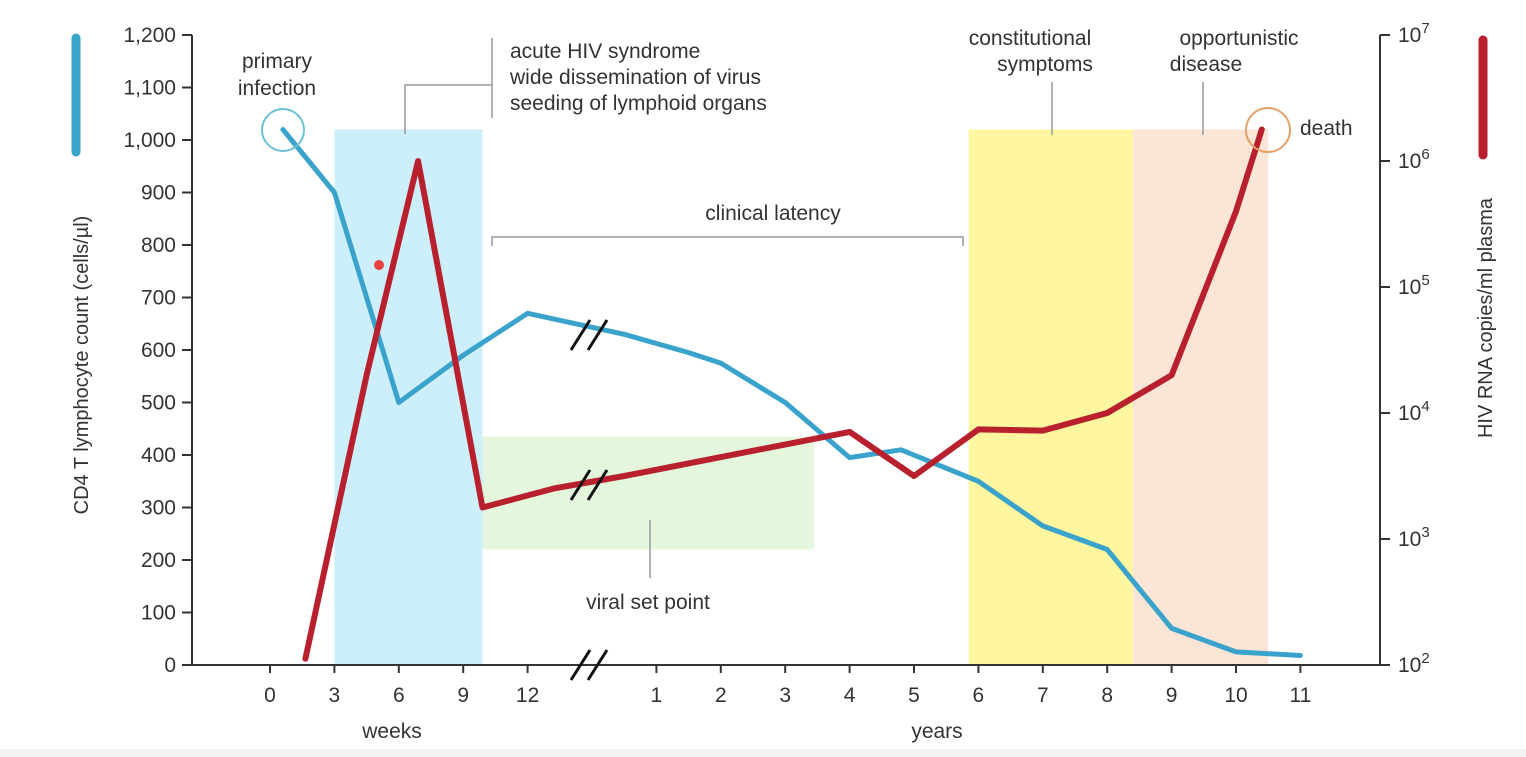  Describe the element at coordinates (1414, 285) in the screenshot. I see `right-tick-label: 10⁵` at that location.